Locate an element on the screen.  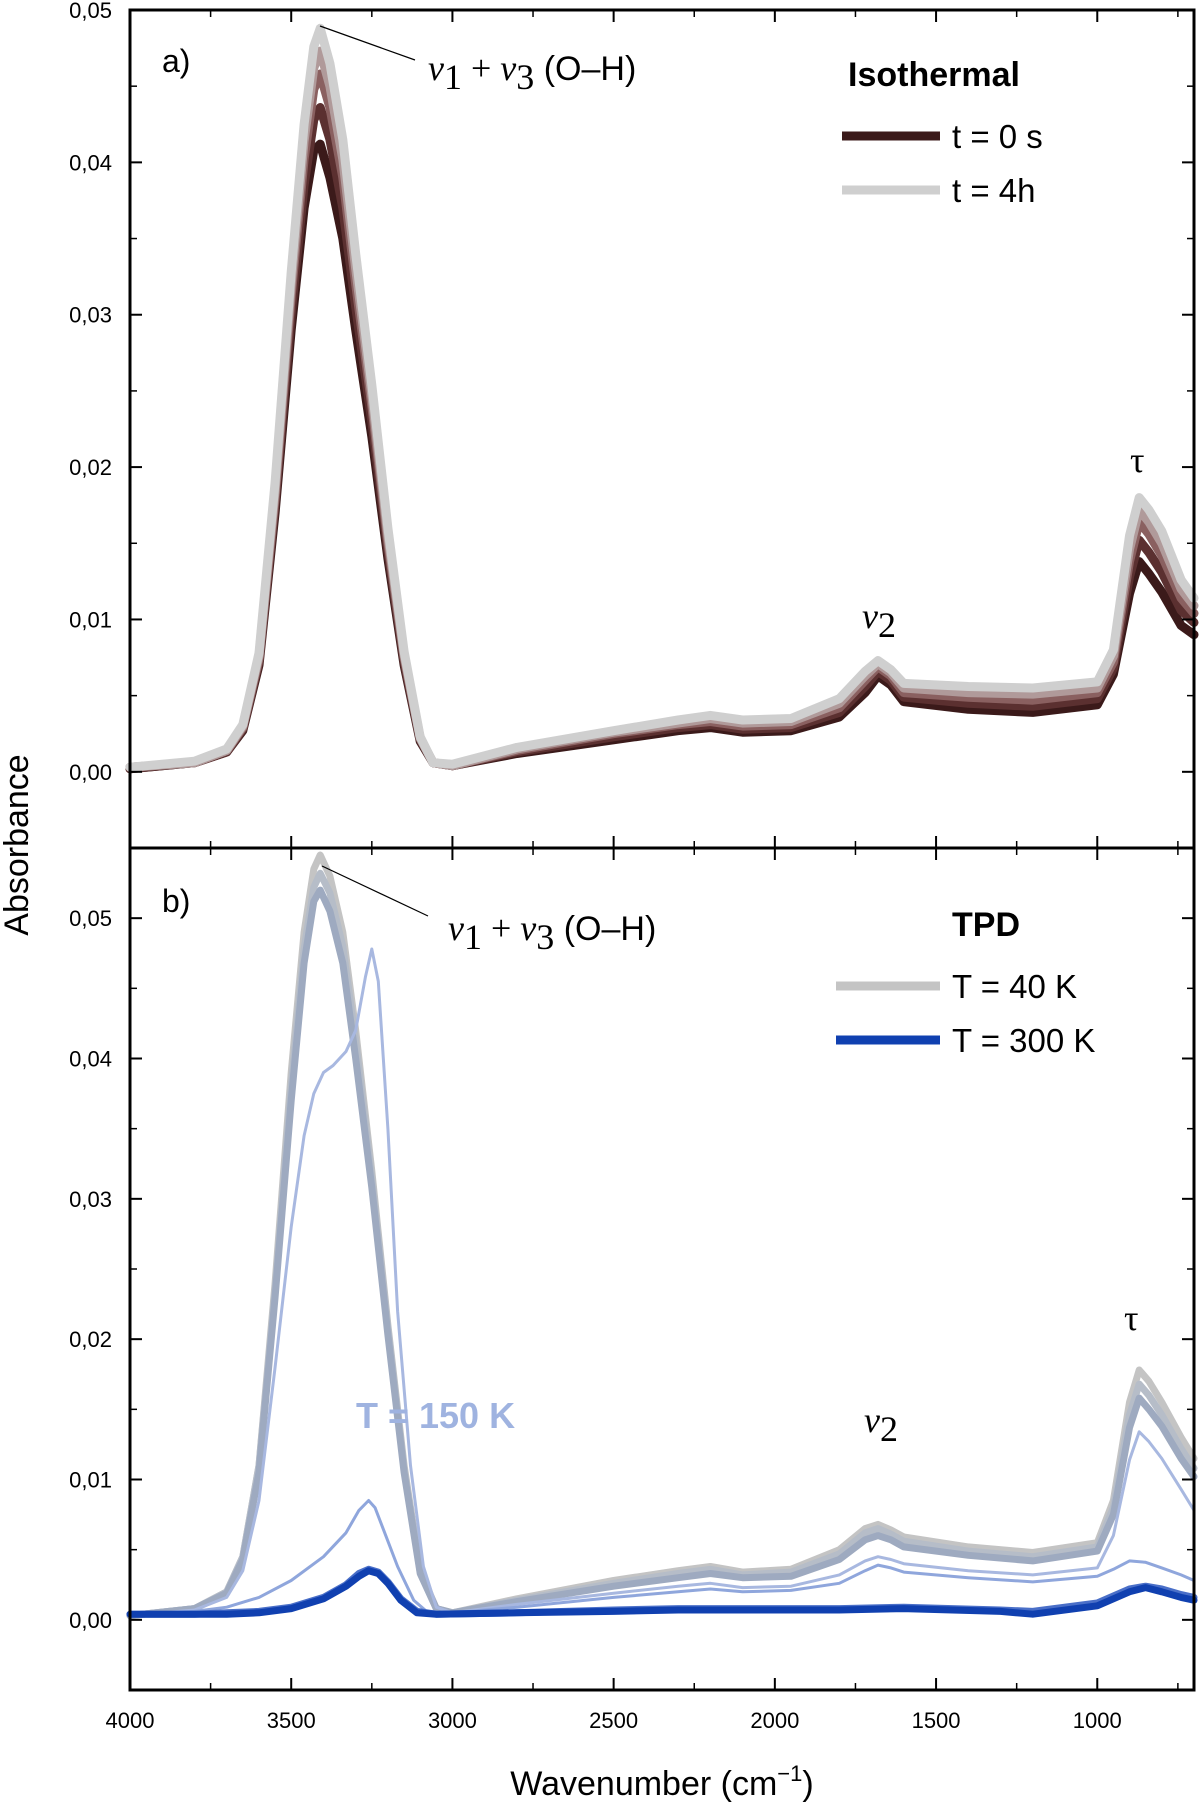
x-ticks: 4000 3500 3000 2500 2000 1500 1000 is located at coordinates (614, 1720).